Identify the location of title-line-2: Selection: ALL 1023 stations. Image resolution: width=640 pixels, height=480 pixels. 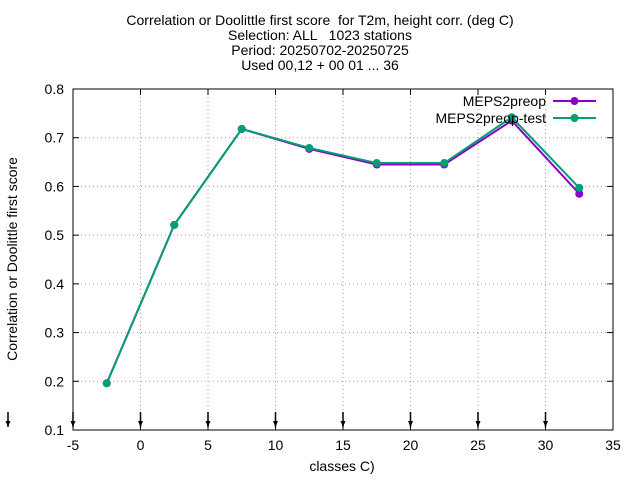
(320, 35).